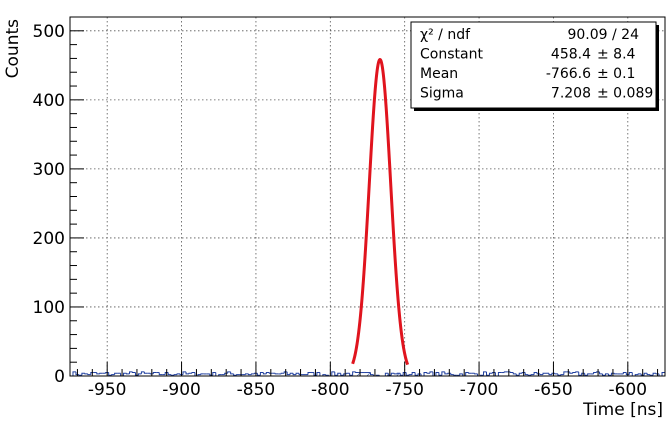 The height and width of the screenshot is (421, 667). What do you see at coordinates (404, 390) in the screenshot?
I see `x-tick-label: -750` at bounding box center [404, 390].